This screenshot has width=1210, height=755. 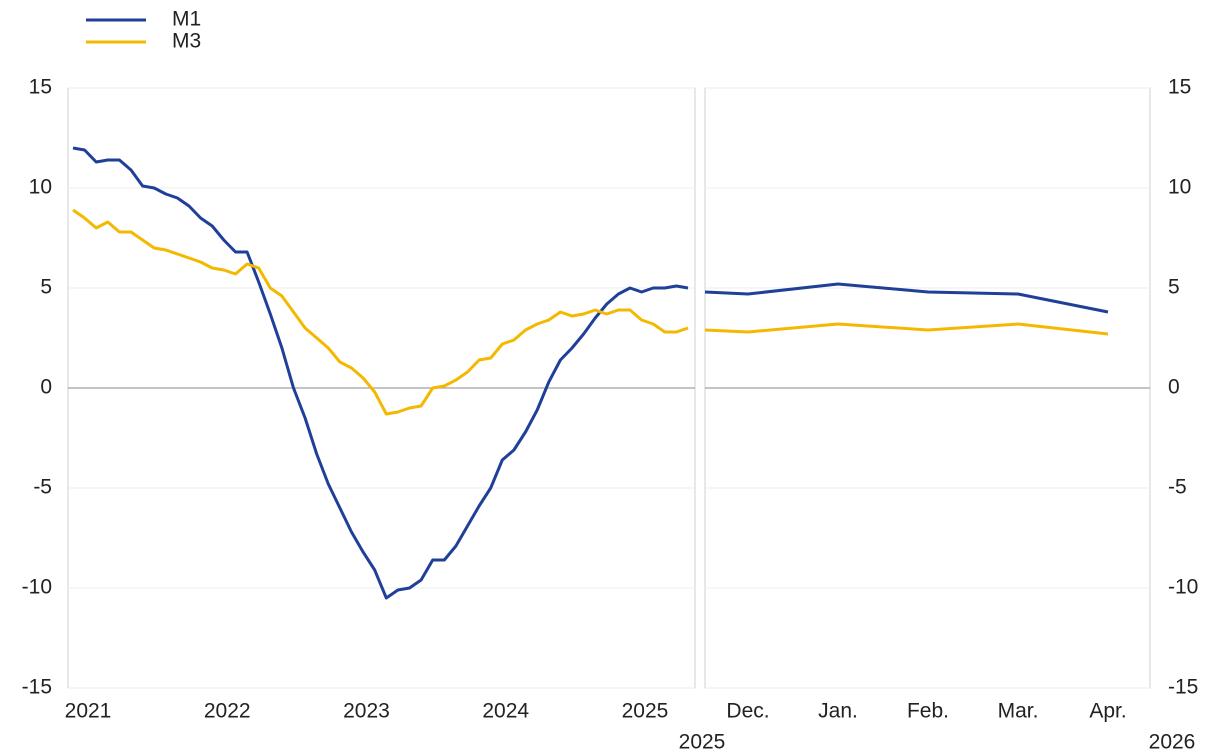 What do you see at coordinates (186, 41) in the screenshot?
I see `legend-label: M3` at bounding box center [186, 41].